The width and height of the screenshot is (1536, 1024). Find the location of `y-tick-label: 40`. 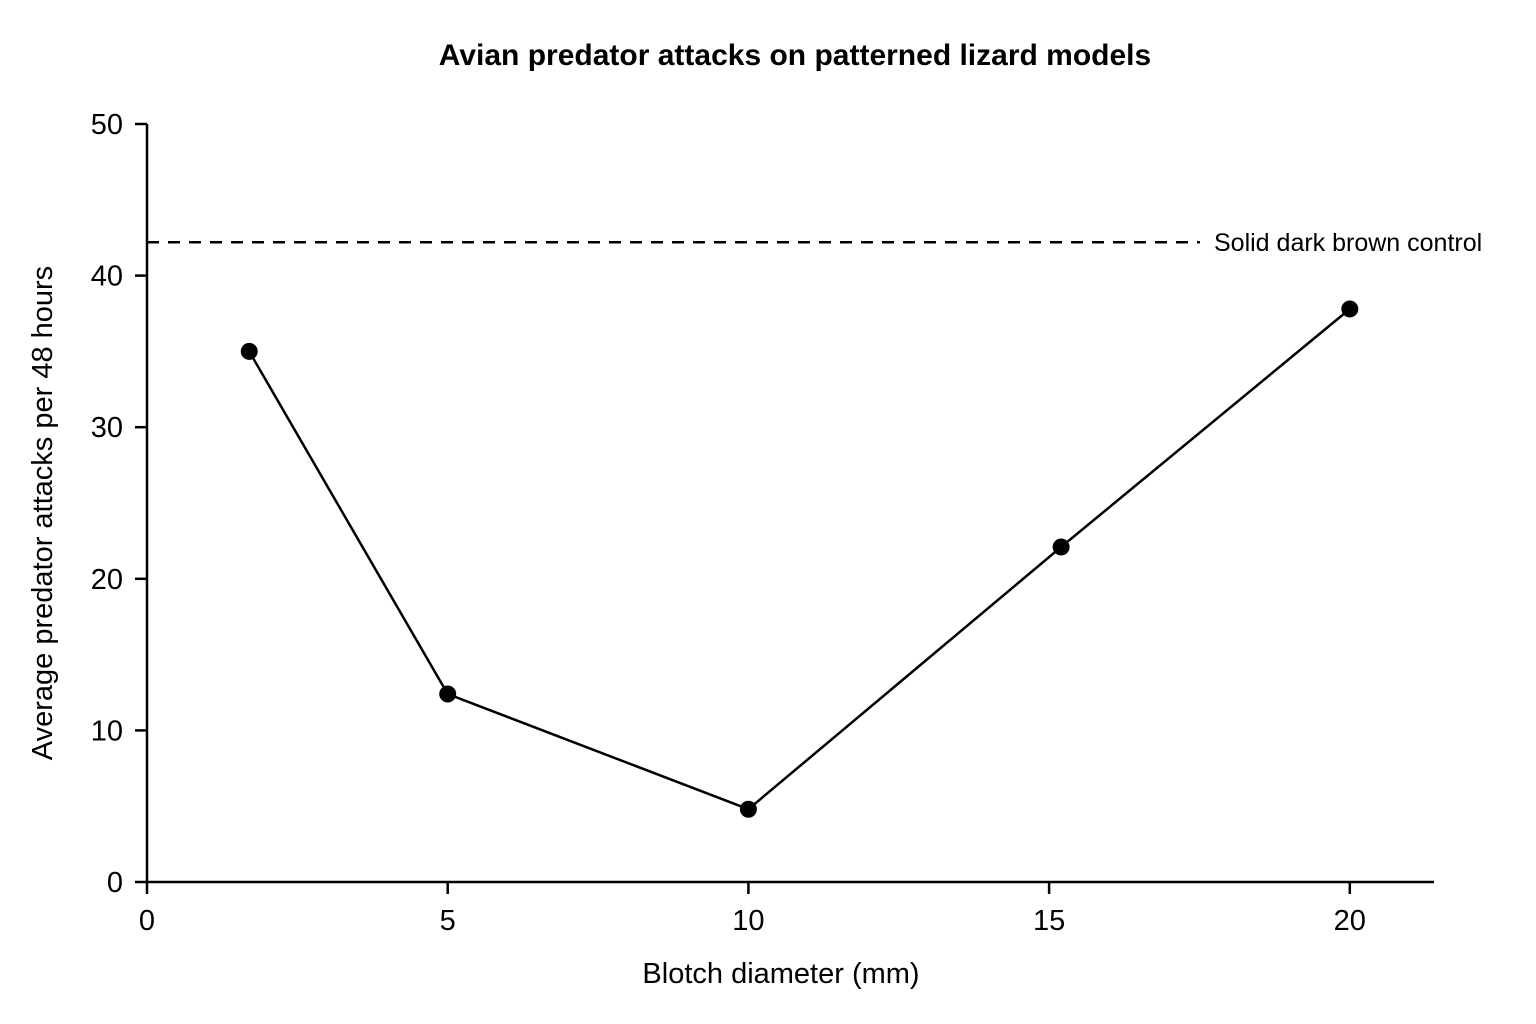

y-tick-label: 40 is located at coordinates (107, 277).